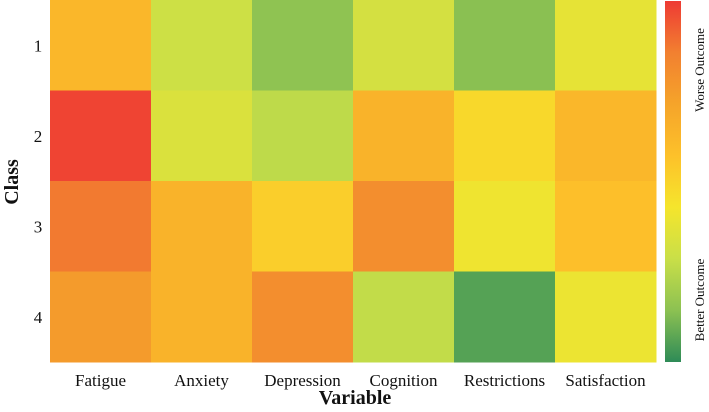 This screenshot has width=709, height=412. What do you see at coordinates (673, 181) in the screenshot?
I see `colorbar-gradient` at bounding box center [673, 181].